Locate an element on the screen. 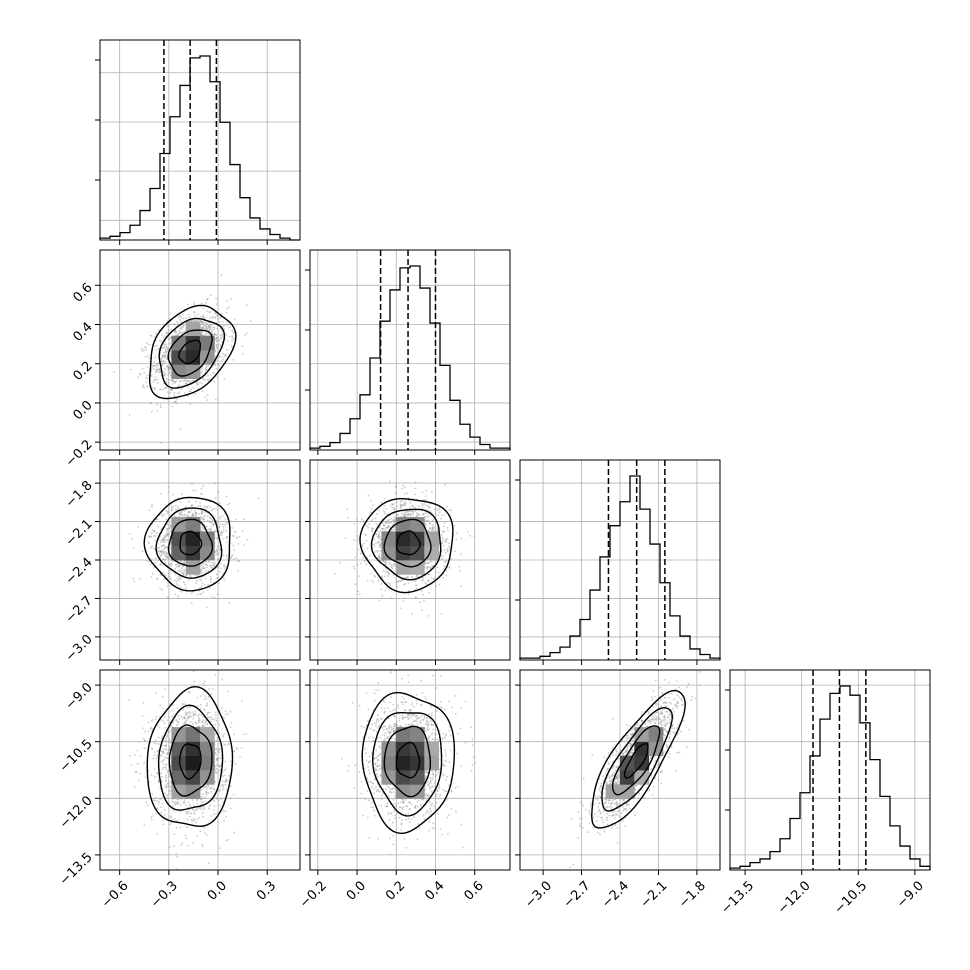 The width and height of the screenshot is (970, 970). y-tick-label: −2.1 is located at coordinates (79, 533).